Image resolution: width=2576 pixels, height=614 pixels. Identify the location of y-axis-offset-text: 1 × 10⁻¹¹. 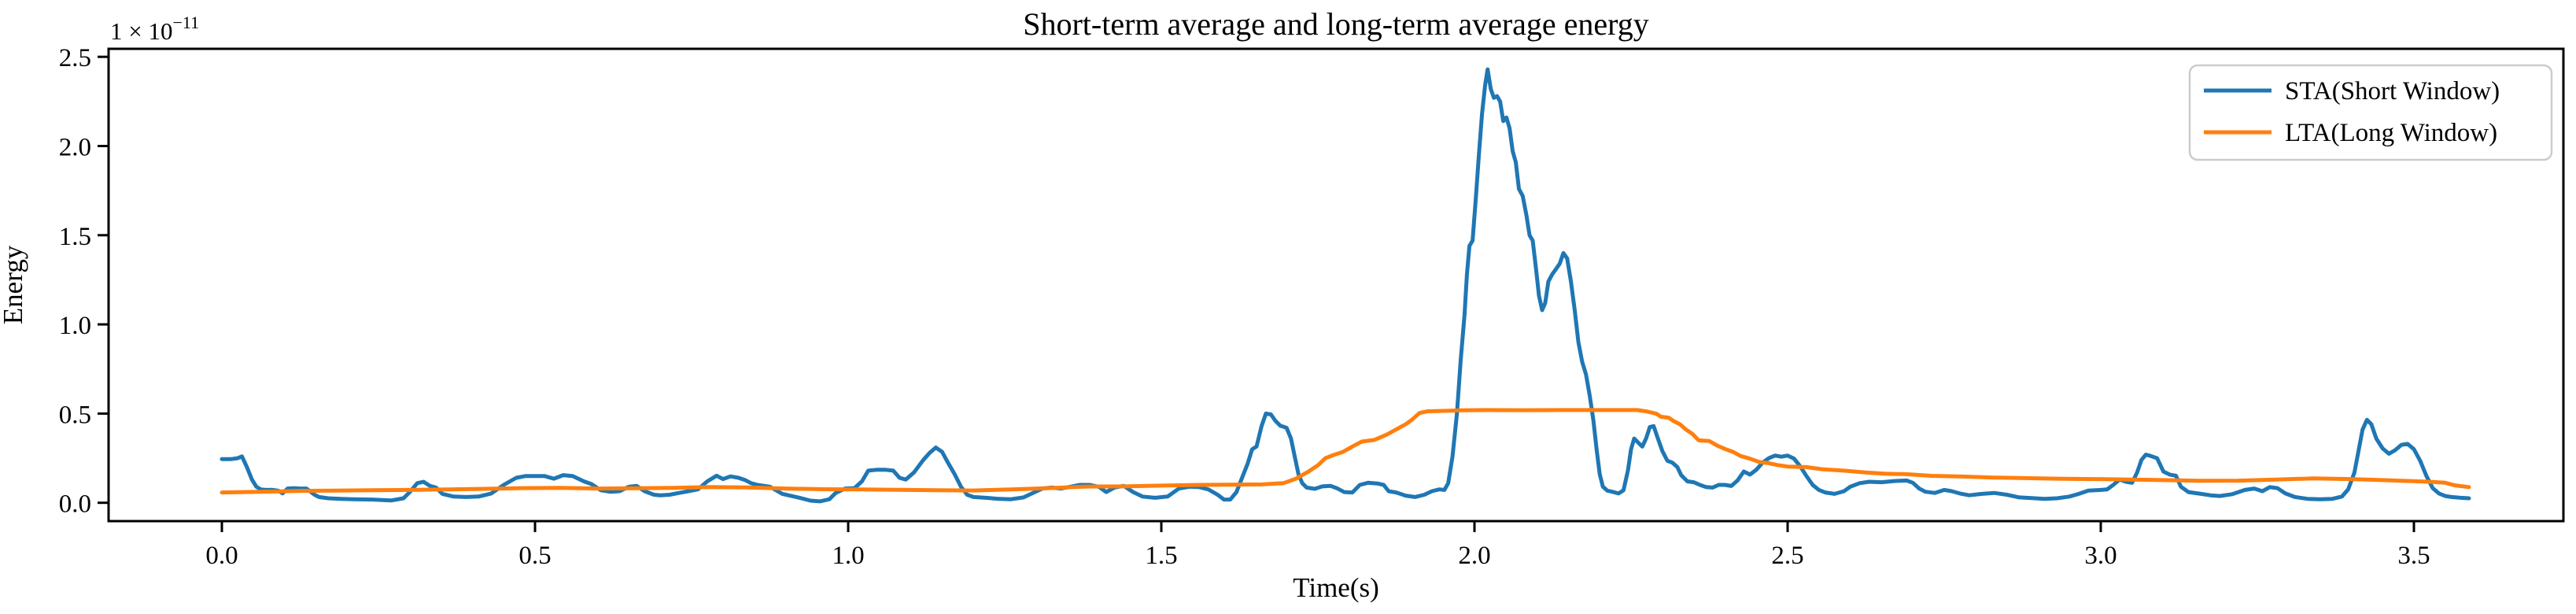
(154, 29).